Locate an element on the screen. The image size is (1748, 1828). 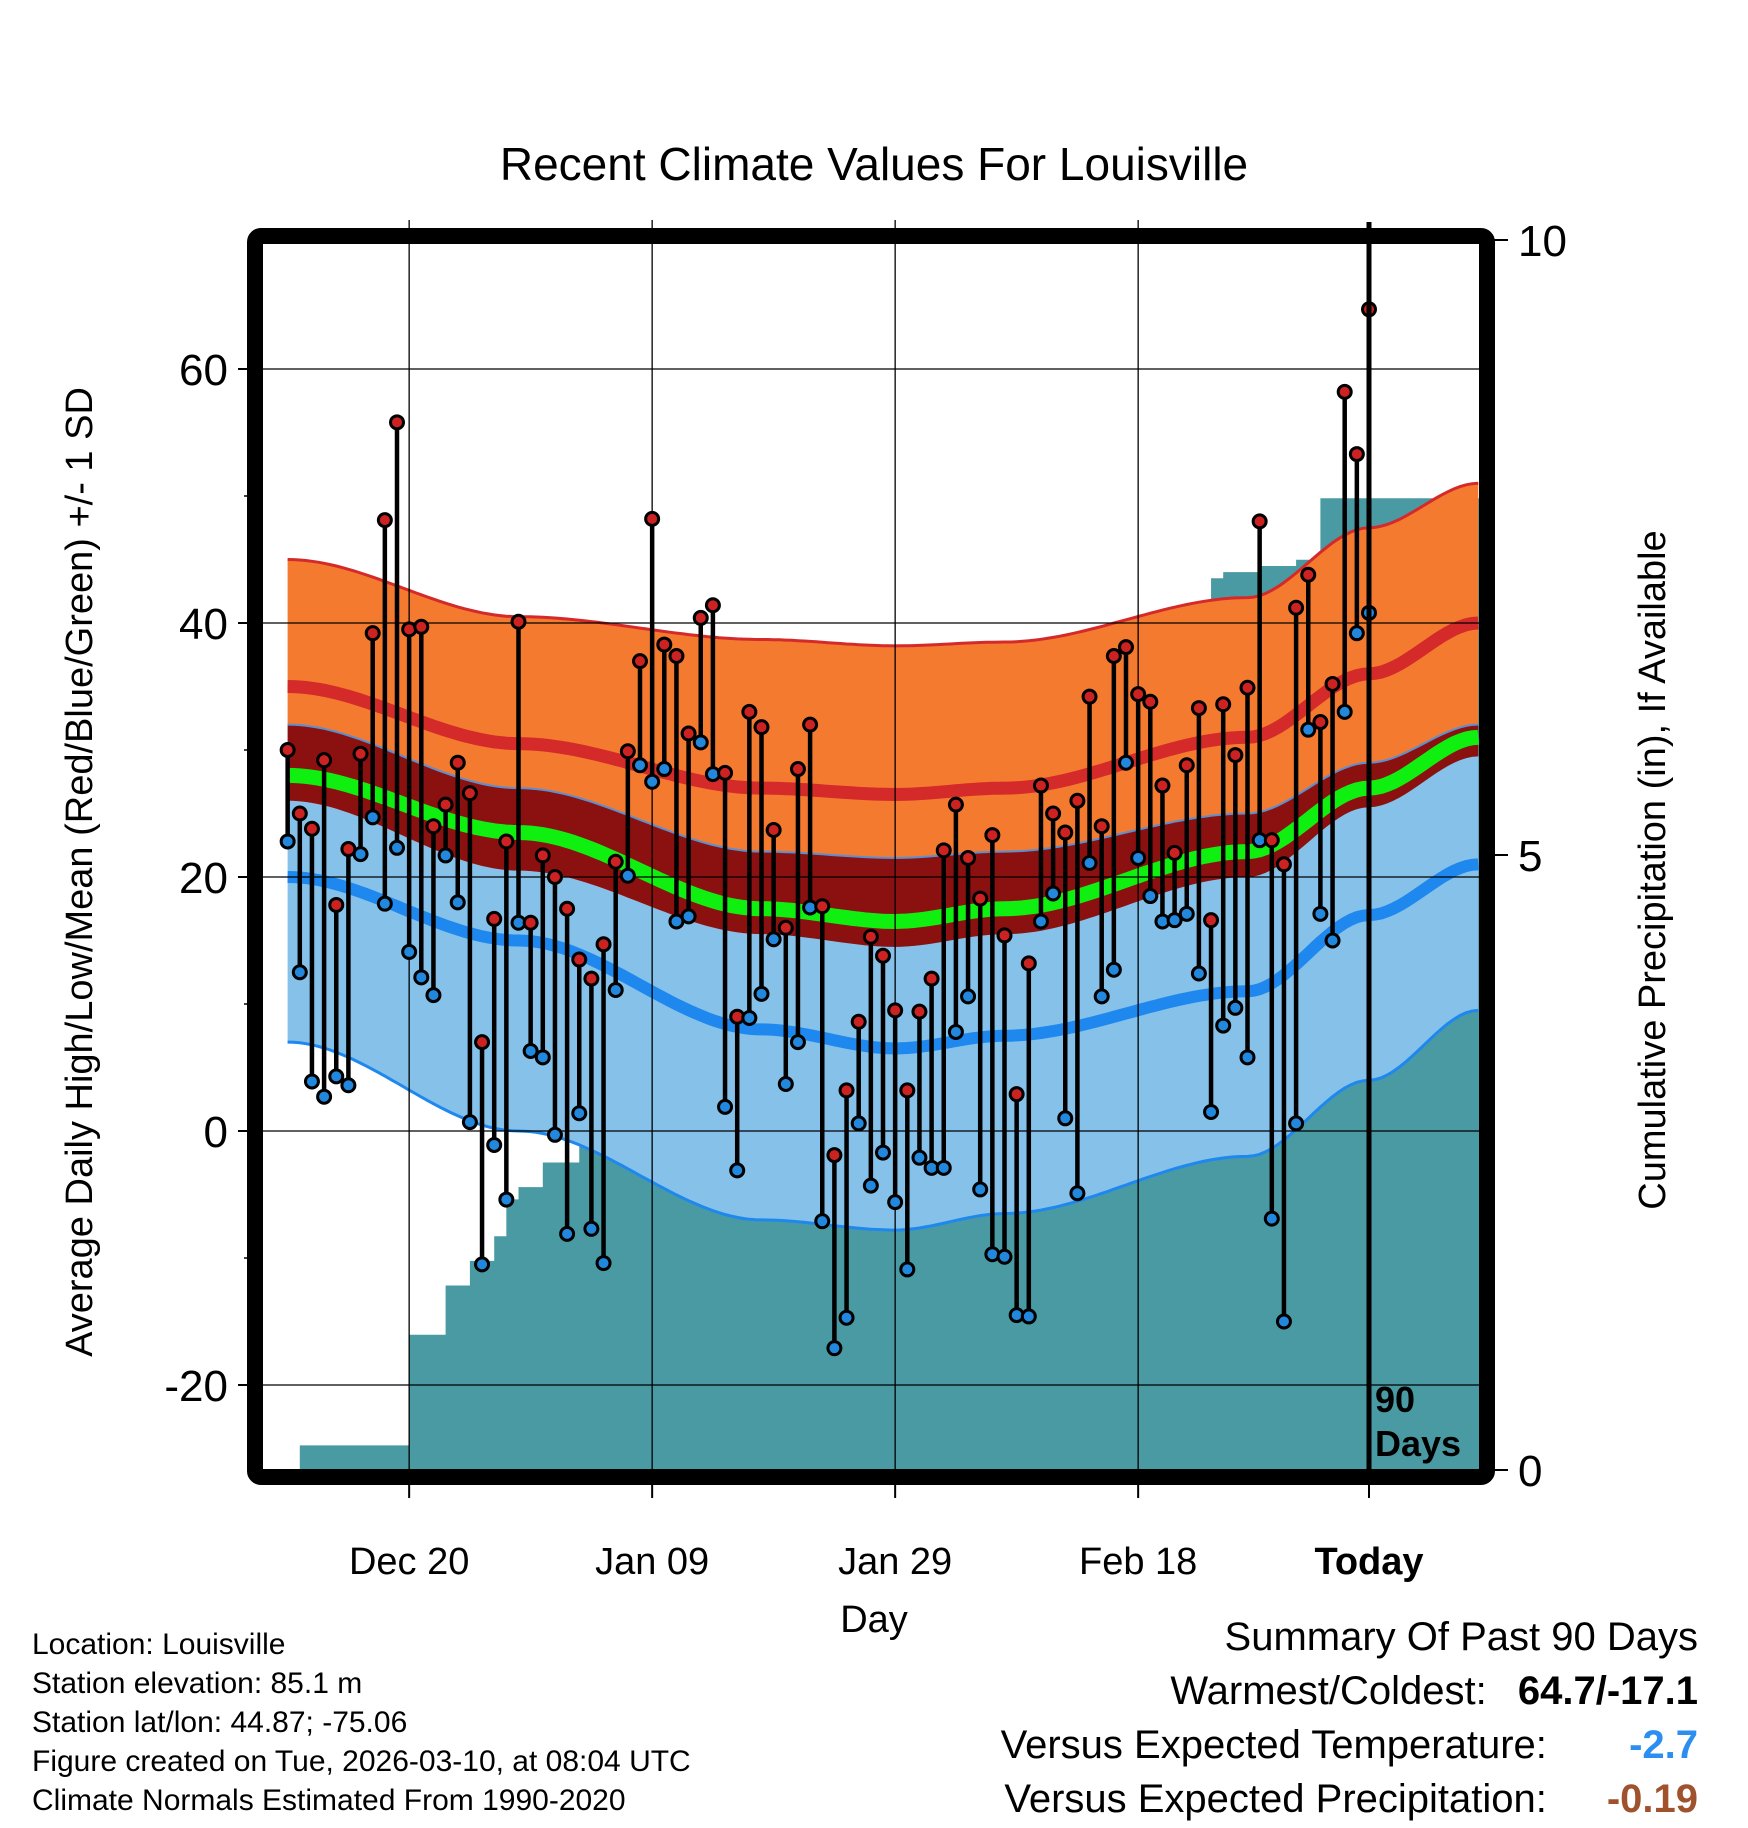
y2-tick-label: 0 is located at coordinates (1530, 1471).